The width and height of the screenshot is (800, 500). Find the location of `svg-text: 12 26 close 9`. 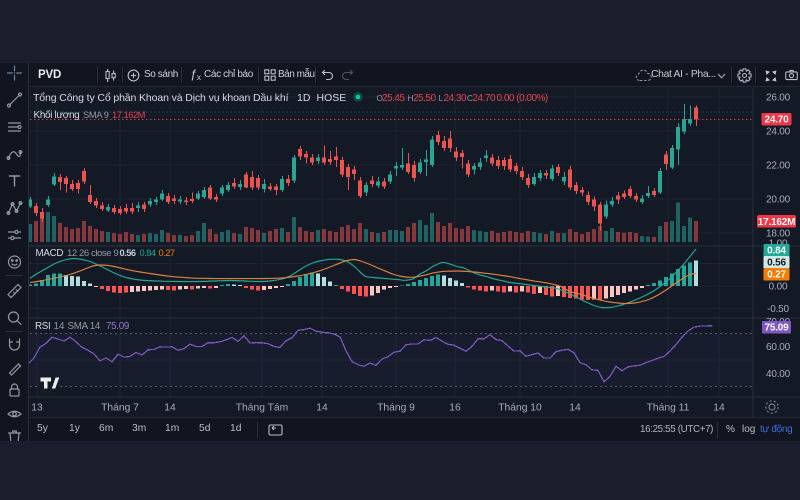

svg-text: 12 26 close 9 is located at coordinates (92, 253).